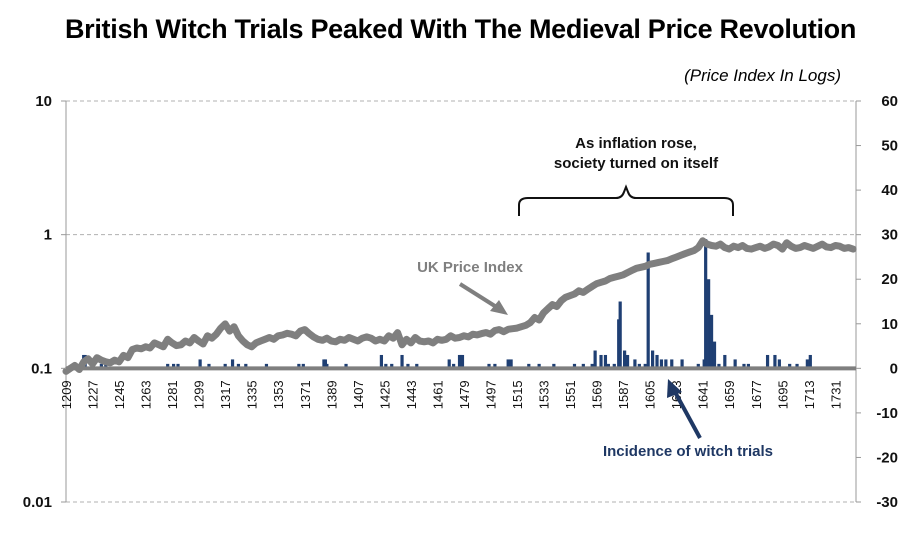 Image resolution: width=921 pixels, height=538 pixels. Describe the element at coordinates (782, 394) in the screenshot. I see `x-tick-label: 1695` at that location.